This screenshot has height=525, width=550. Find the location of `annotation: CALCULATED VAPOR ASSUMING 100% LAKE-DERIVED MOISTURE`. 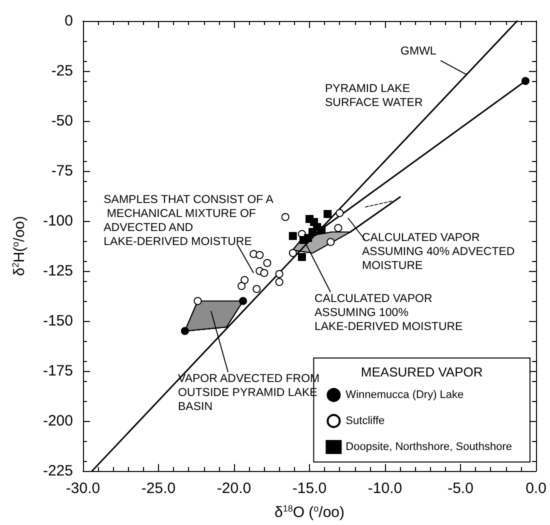

annotation: CALCULATED VAPOR ASSUMING 100% LAKE-DERIVED MOISTURE is located at coordinates (389, 313).